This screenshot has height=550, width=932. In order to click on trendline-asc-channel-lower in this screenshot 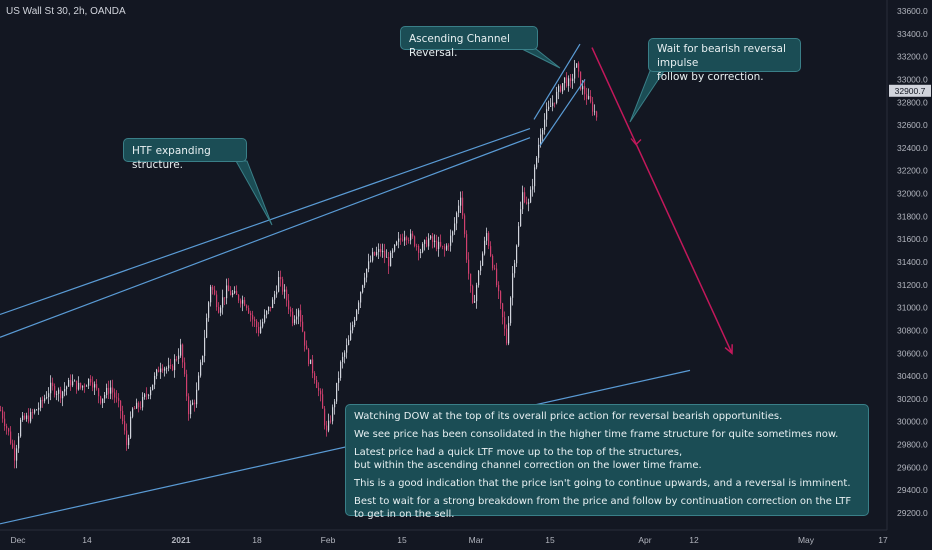, I will do `click(562, 112)`.